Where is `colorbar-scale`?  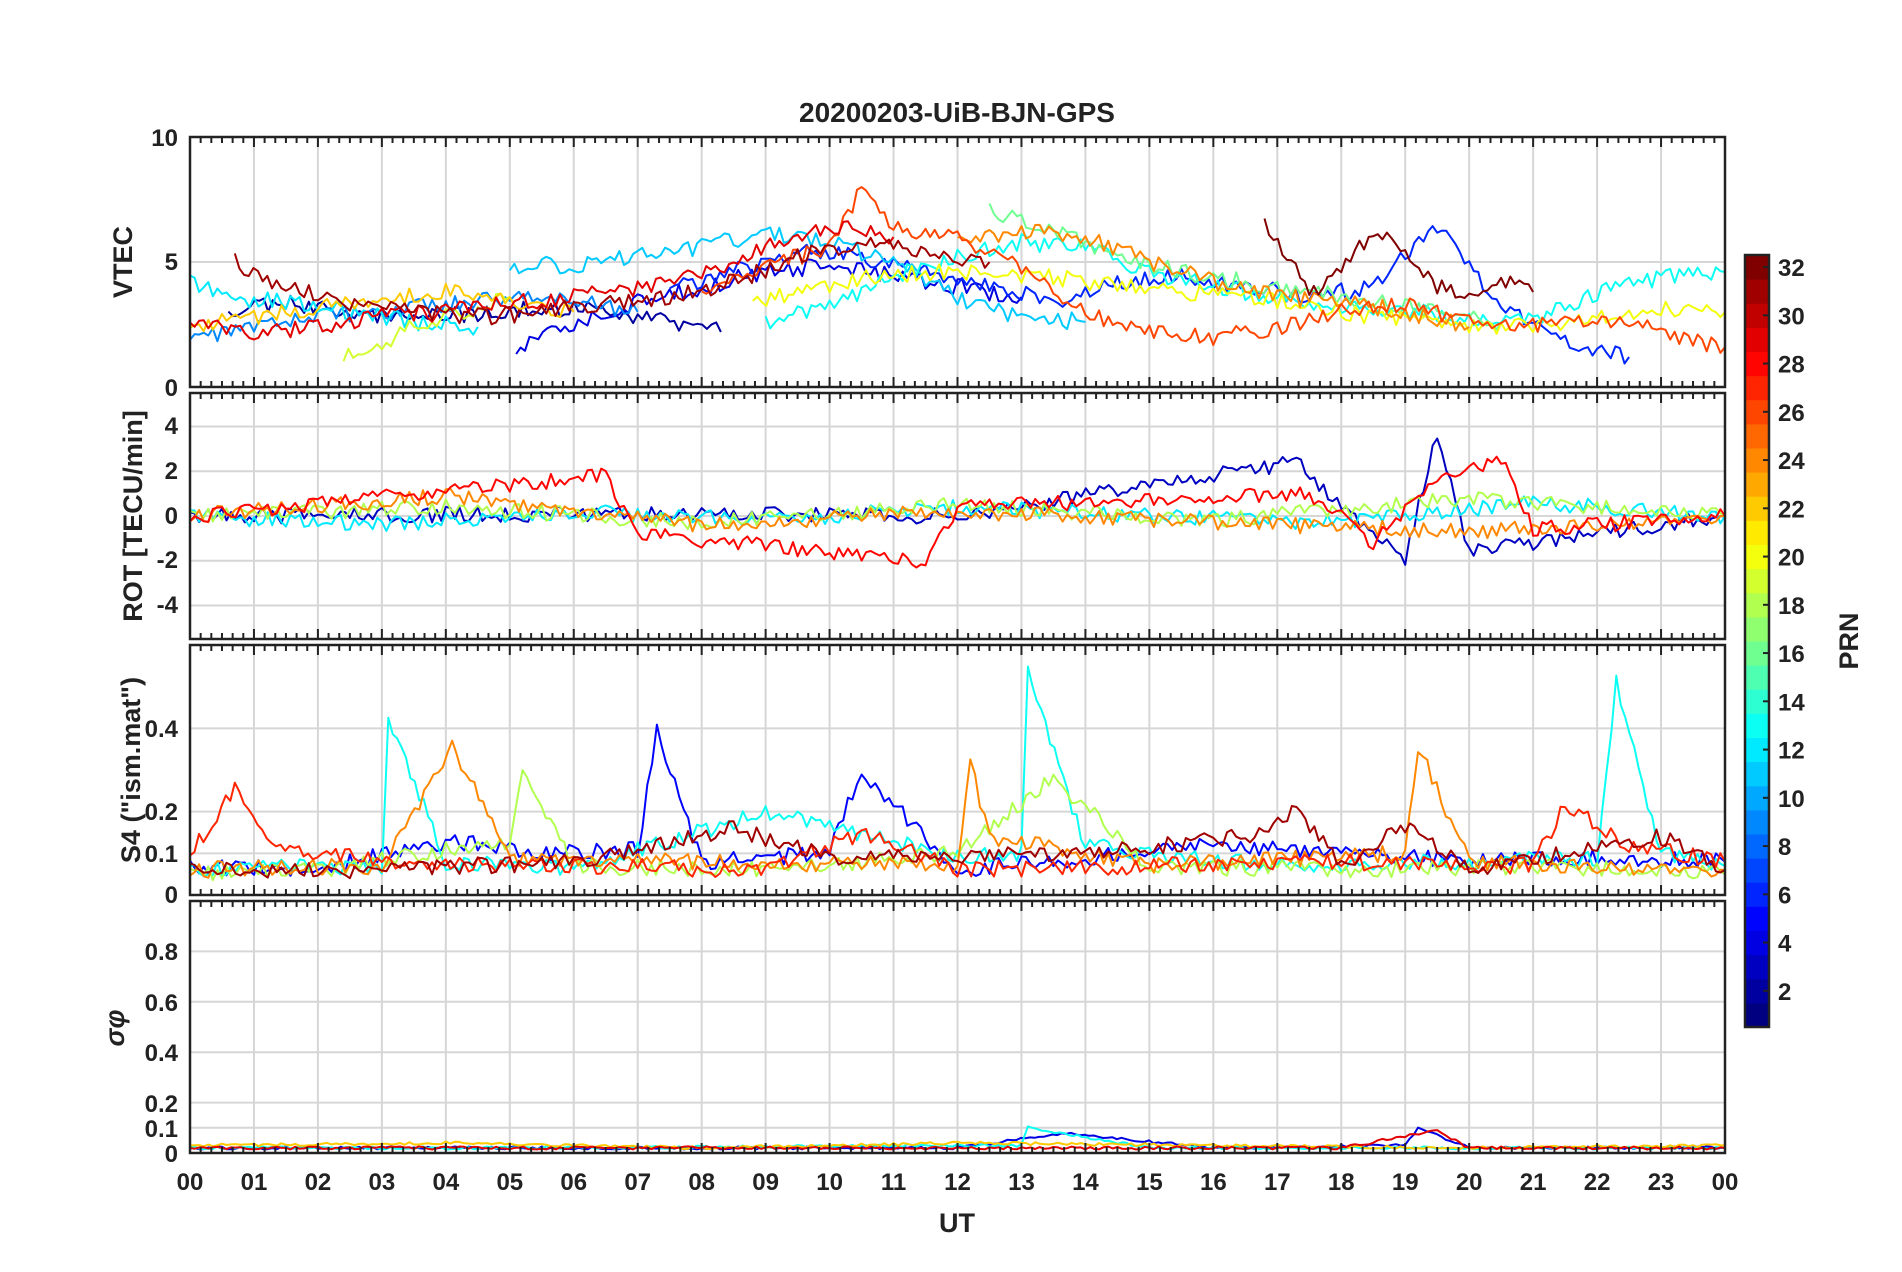 colorbar-scale is located at coordinates (1757, 641).